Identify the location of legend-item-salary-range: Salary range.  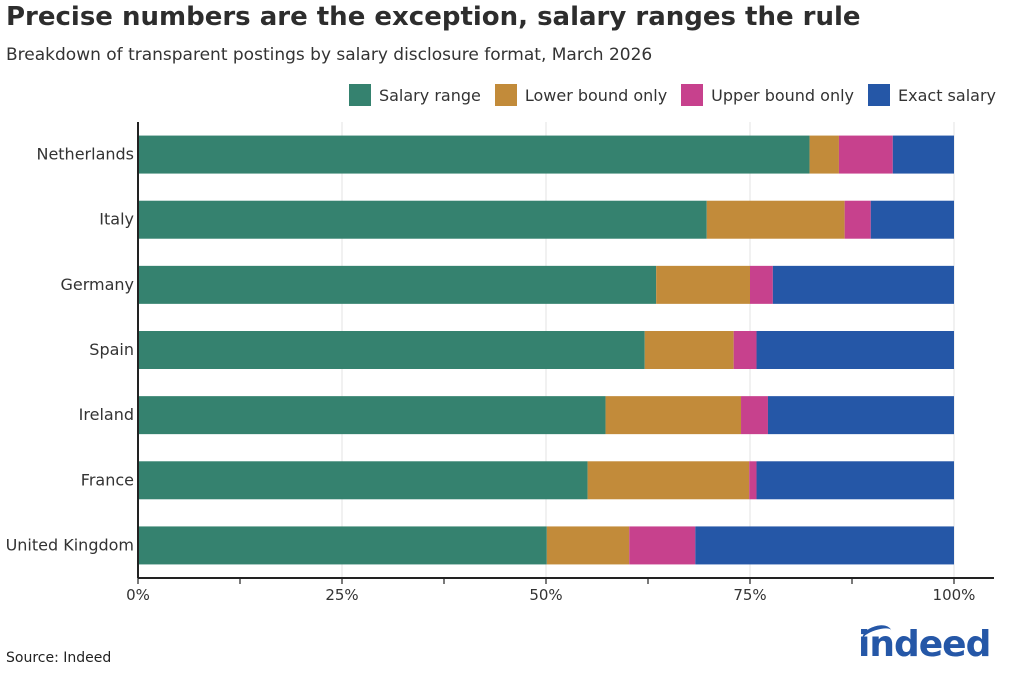
(414, 95).